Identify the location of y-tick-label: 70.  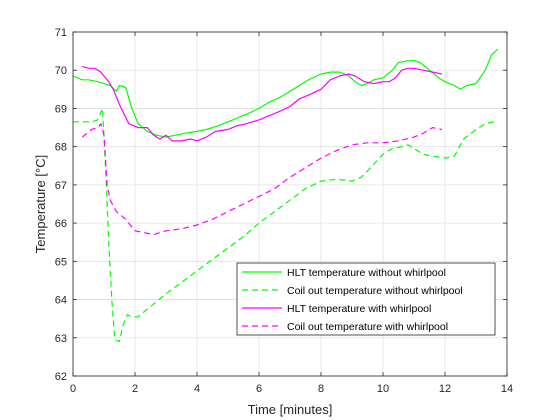
(61, 71).